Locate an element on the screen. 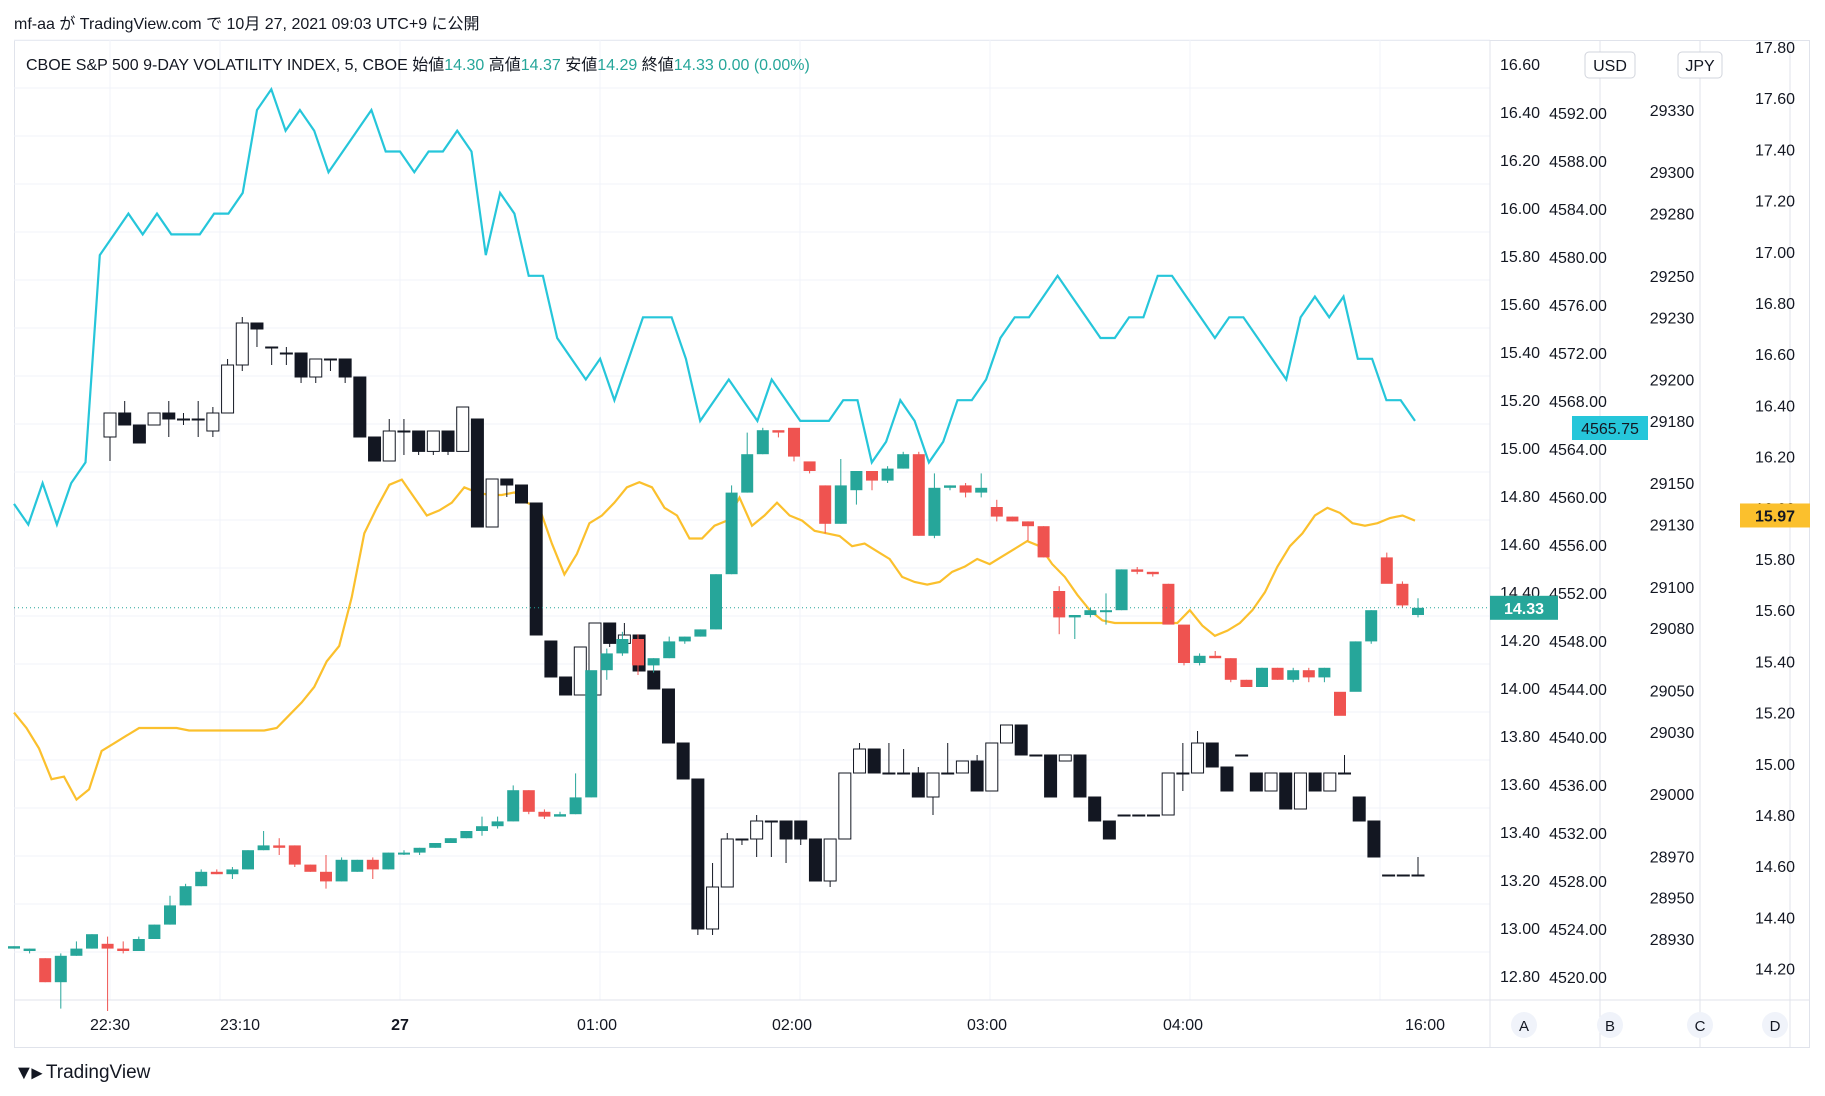  scale-b-tick-9: 4556.00 is located at coordinates (1578, 546).